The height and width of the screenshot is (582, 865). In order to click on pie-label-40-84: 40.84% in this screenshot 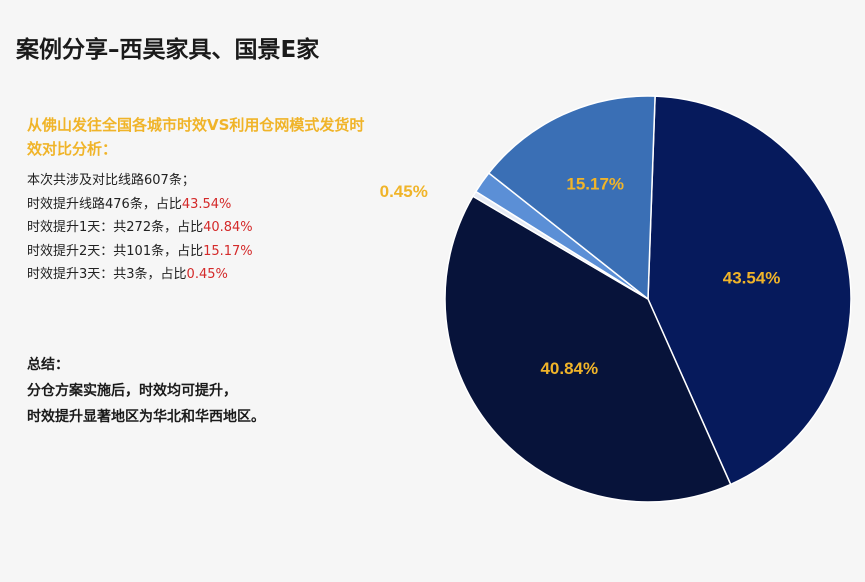, I will do `click(569, 368)`.